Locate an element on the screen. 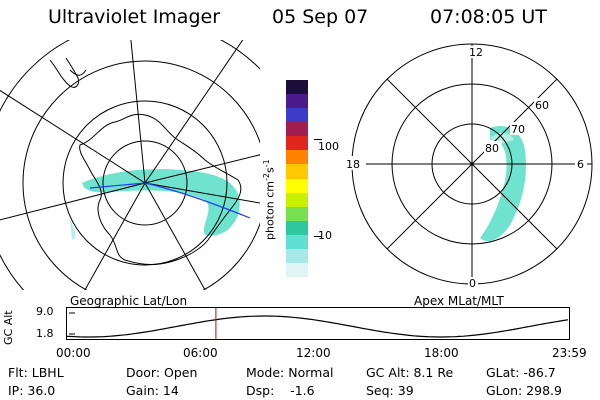 This screenshot has width=600, height=400. colorbar-unit: photon cm-2s-1 is located at coordinates (269, 199).